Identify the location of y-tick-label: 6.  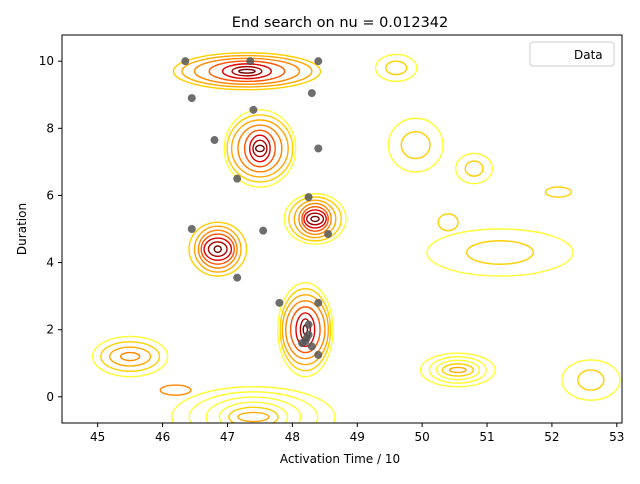
(50, 195).